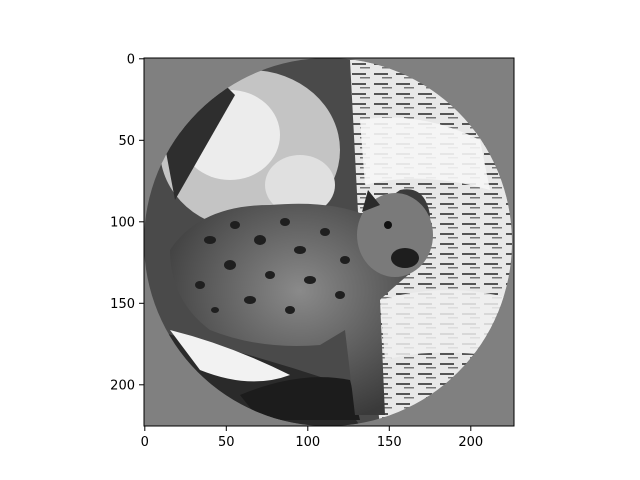 This screenshot has height=480, width=640. What do you see at coordinates (389, 442) in the screenshot?
I see `x-tick-label: 150` at bounding box center [389, 442].